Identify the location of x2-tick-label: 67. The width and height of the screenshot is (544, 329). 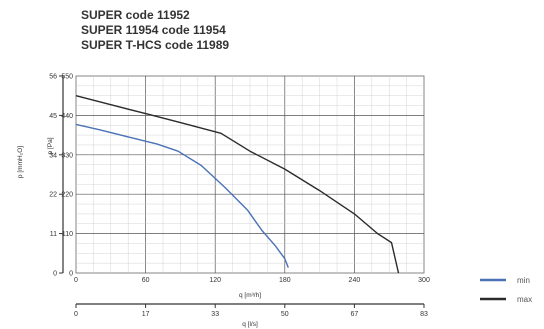
(355, 314).